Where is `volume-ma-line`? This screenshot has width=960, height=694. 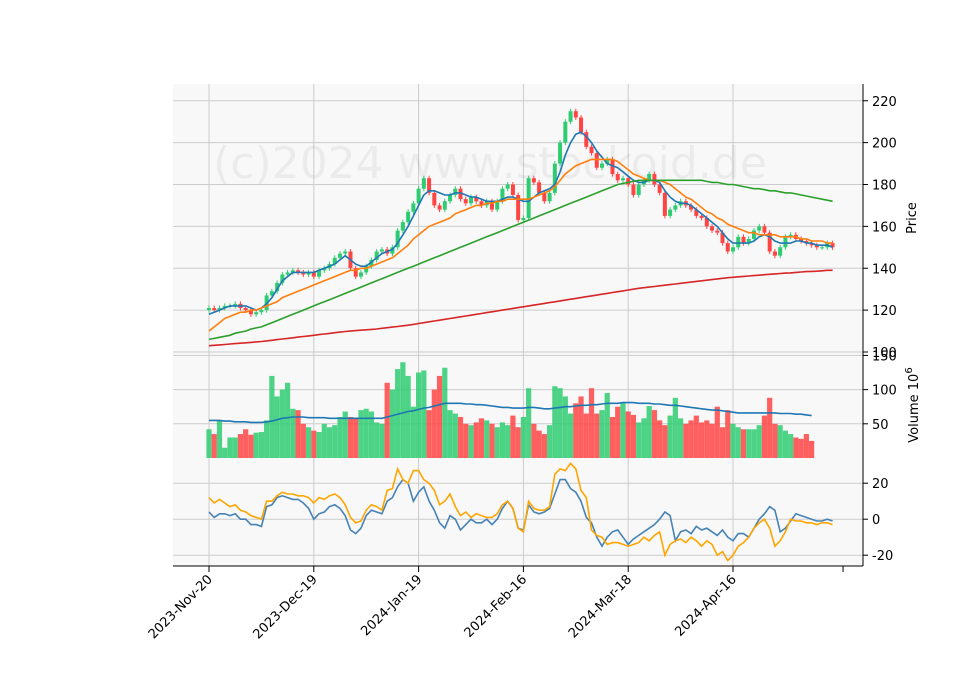
volume-ma-line is located at coordinates (510, 412).